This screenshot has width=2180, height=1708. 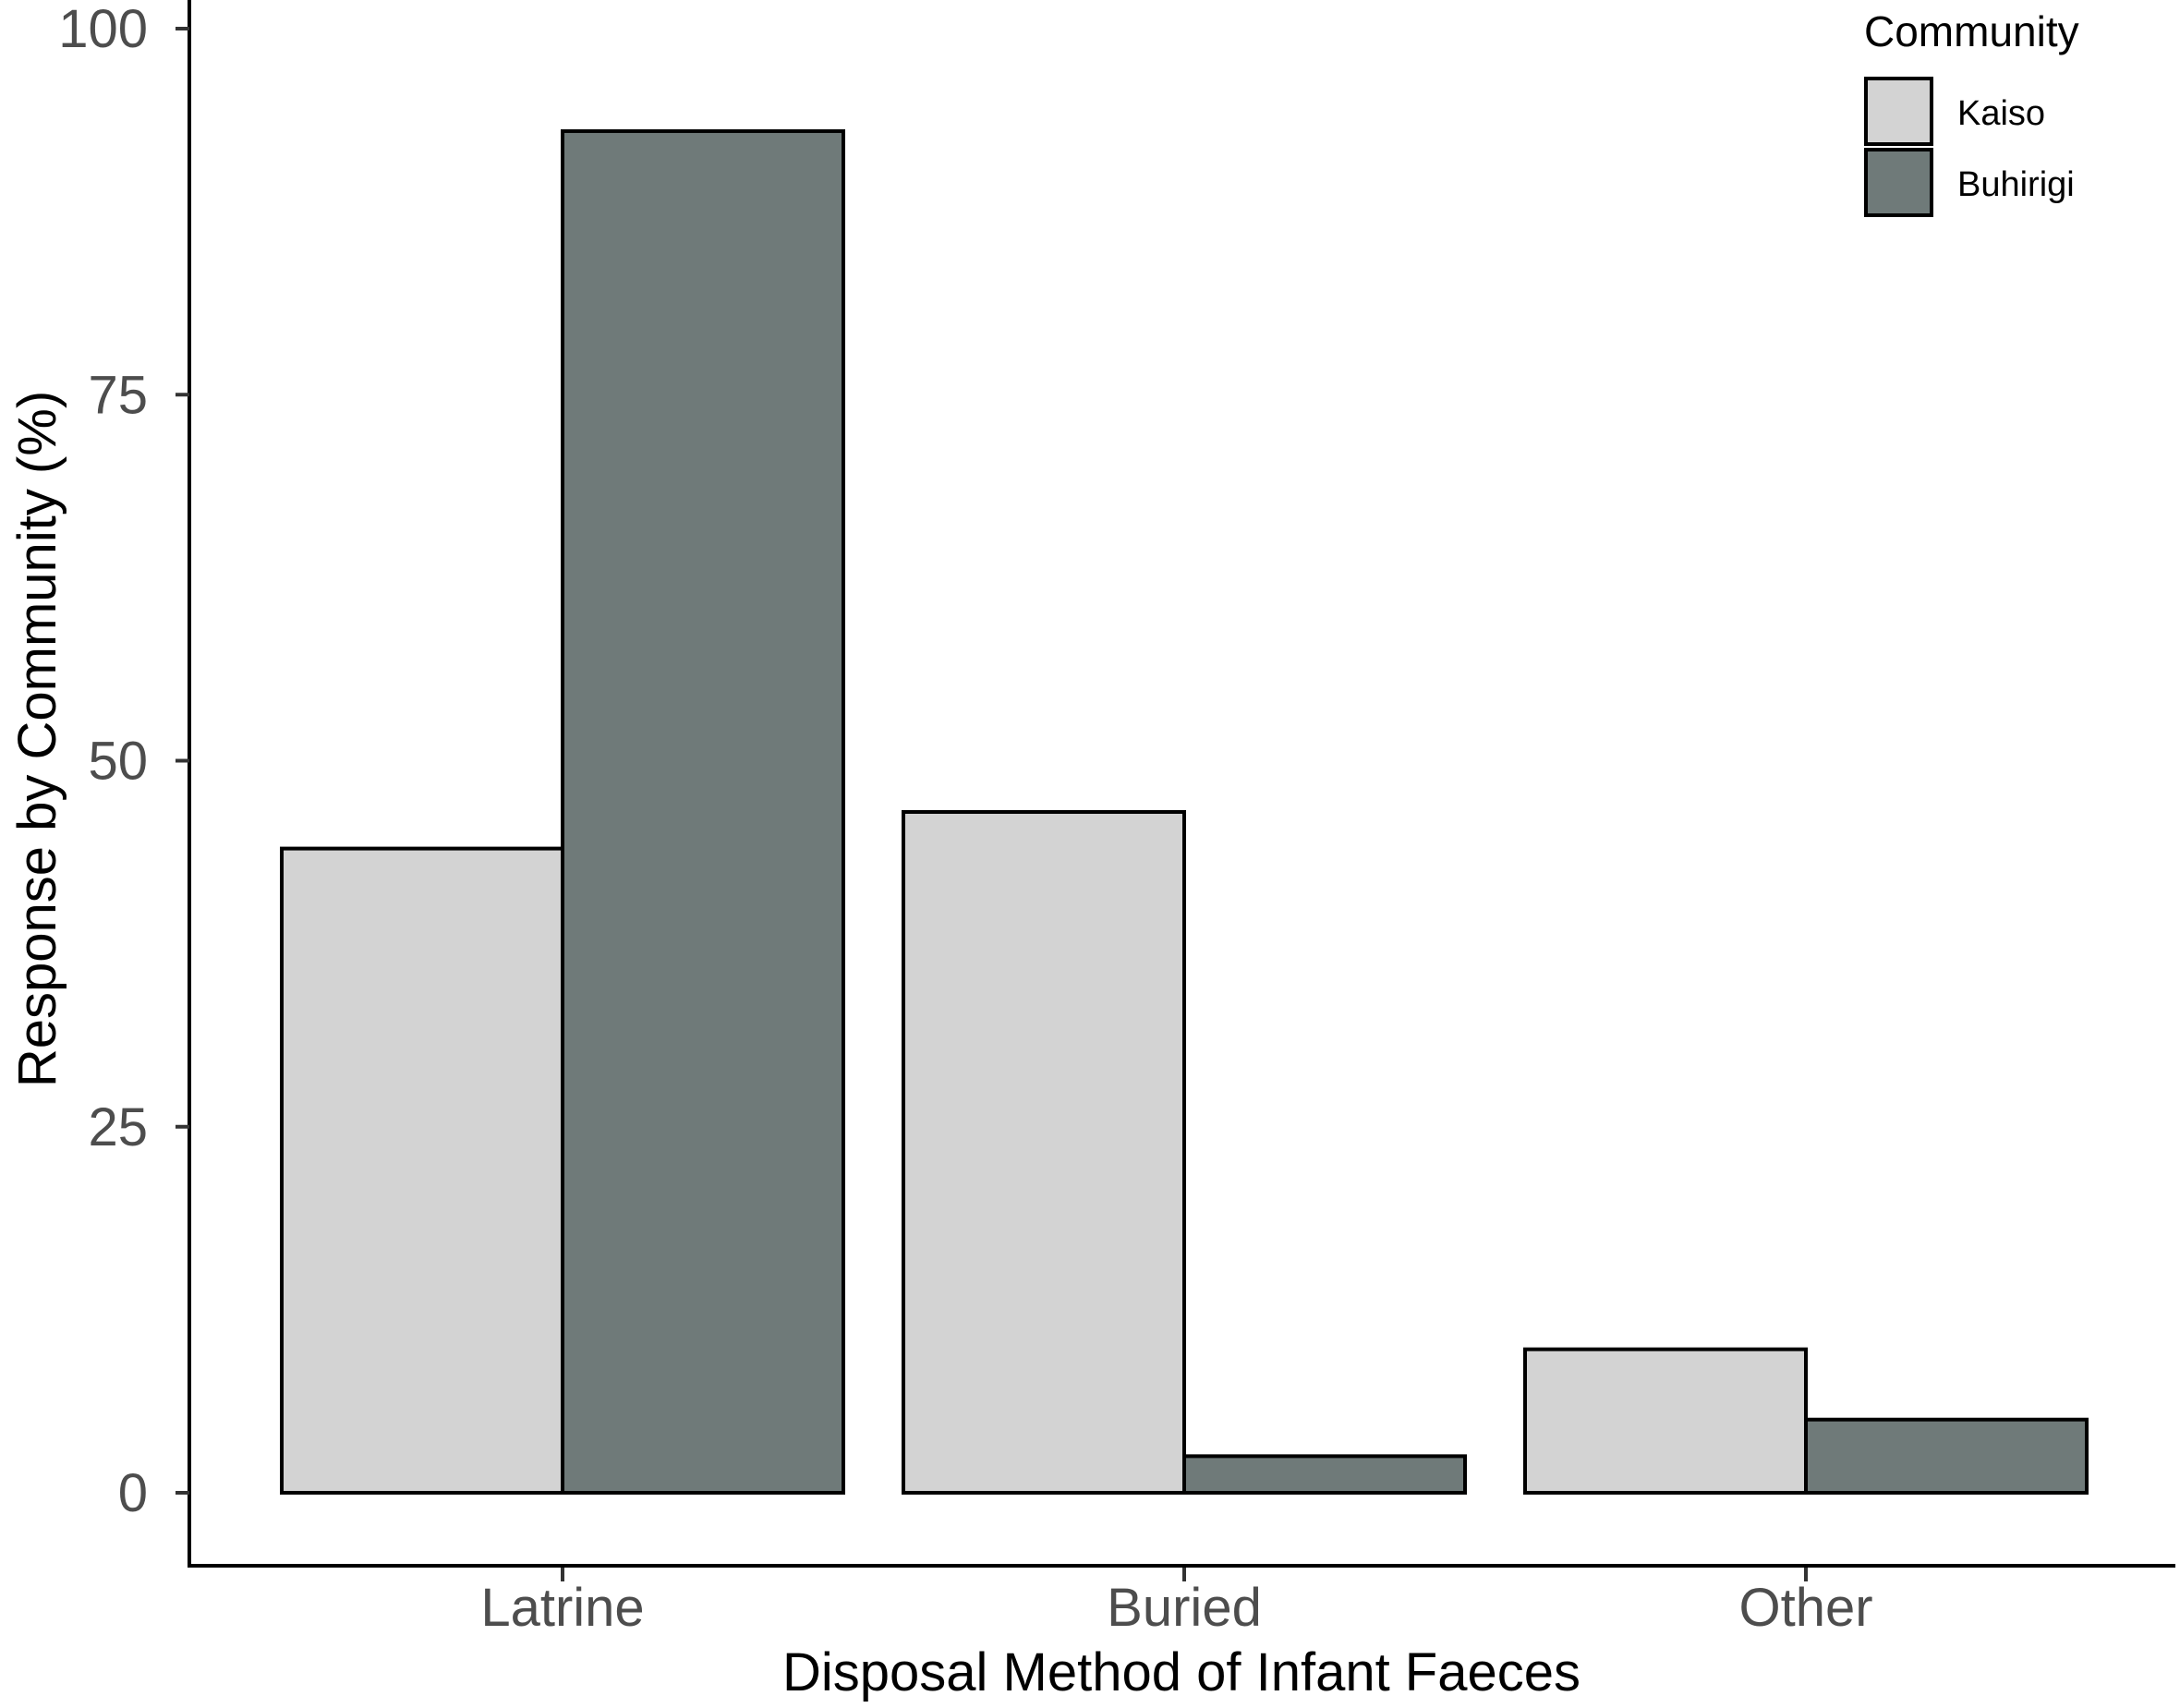 What do you see at coordinates (1969, 147) in the screenshot?
I see `legend-items: Kaiso Buhirigi` at bounding box center [1969, 147].